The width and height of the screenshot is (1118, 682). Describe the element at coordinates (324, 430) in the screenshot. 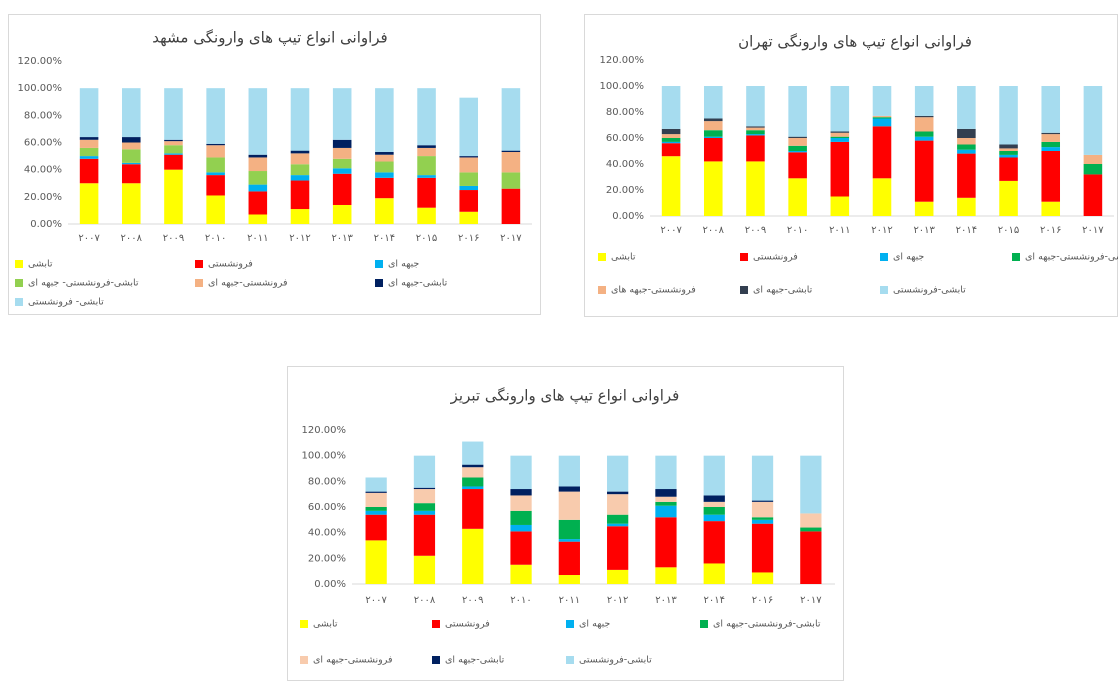

I see `y-tick-label: 120.00%` at that location.